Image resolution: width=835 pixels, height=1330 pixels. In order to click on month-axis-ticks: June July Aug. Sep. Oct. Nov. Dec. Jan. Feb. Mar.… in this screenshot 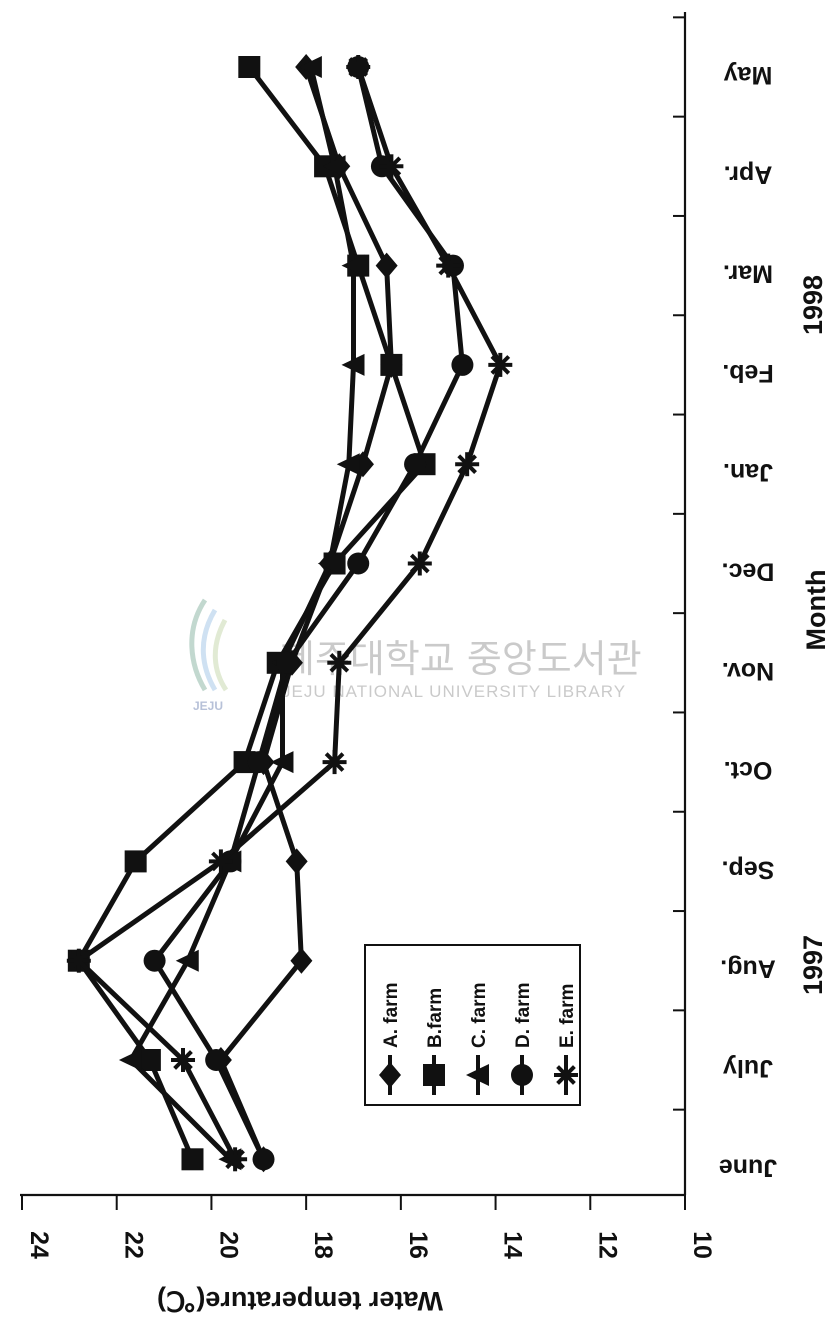, I will do `click(725, 598)`.